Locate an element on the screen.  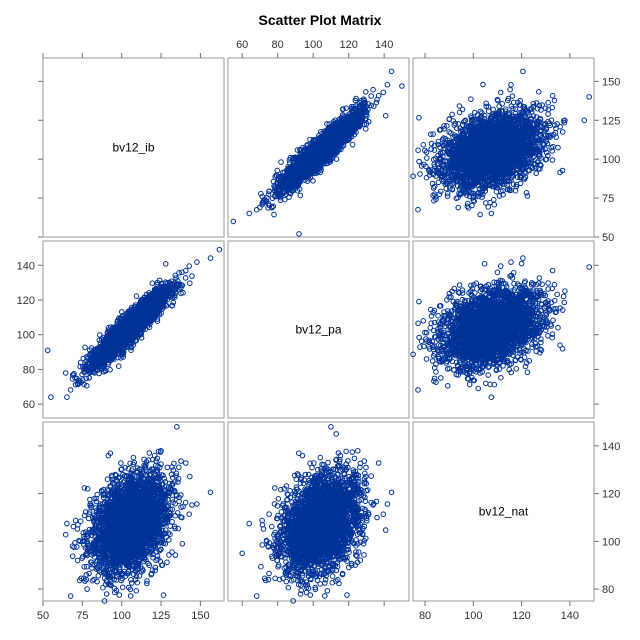
chart-title: Scatter Plot Matrix is located at coordinates (320, 20).